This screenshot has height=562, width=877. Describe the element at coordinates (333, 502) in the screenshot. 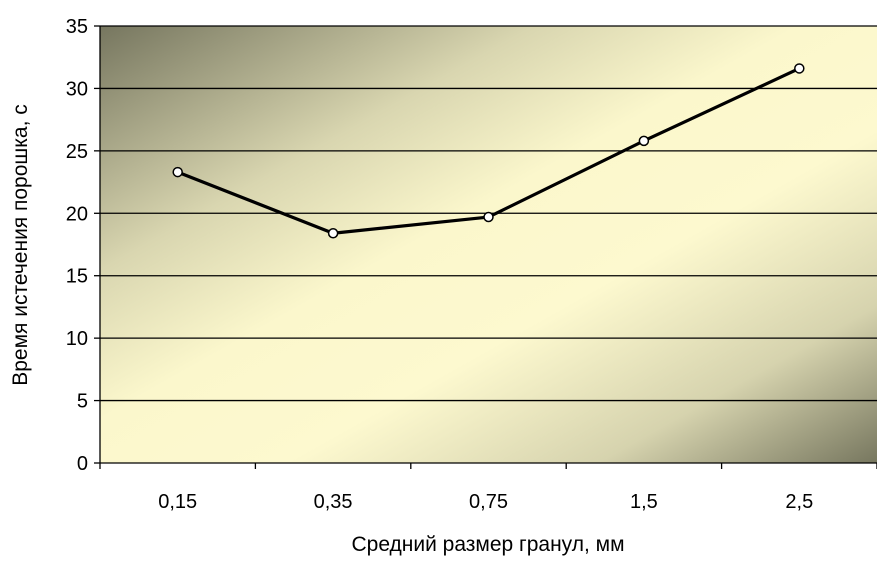

I see `x-tick-label: 0,35` at that location.